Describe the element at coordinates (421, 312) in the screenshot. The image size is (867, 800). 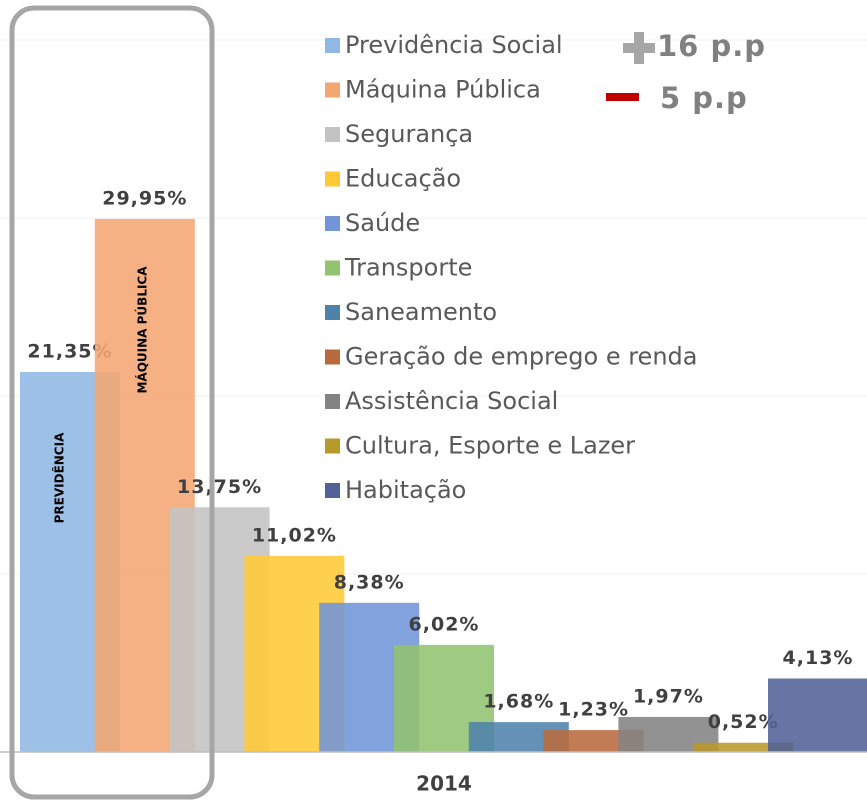
I see `legend-label: Saneamento` at that location.